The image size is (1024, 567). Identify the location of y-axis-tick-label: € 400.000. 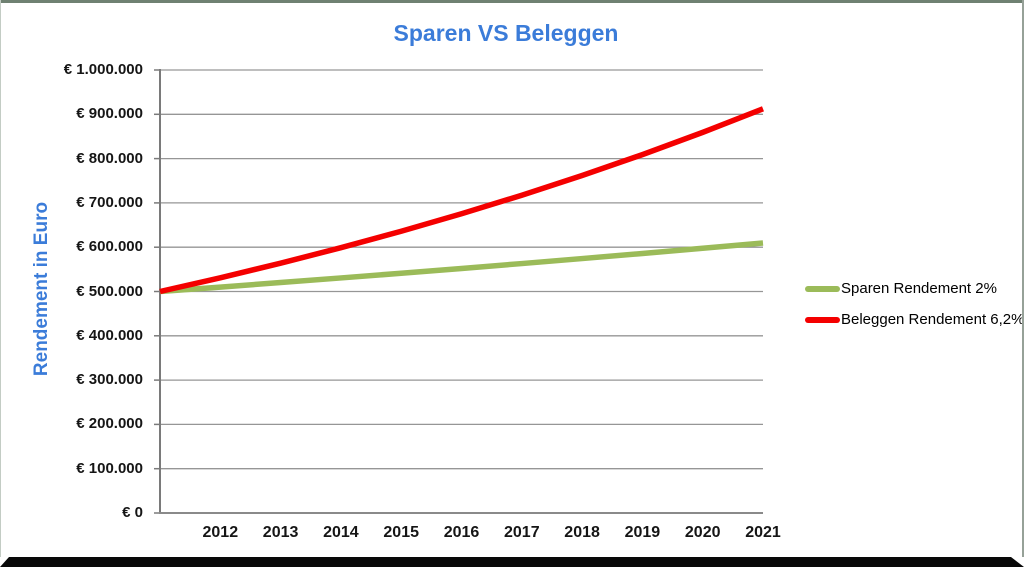
(109, 335).